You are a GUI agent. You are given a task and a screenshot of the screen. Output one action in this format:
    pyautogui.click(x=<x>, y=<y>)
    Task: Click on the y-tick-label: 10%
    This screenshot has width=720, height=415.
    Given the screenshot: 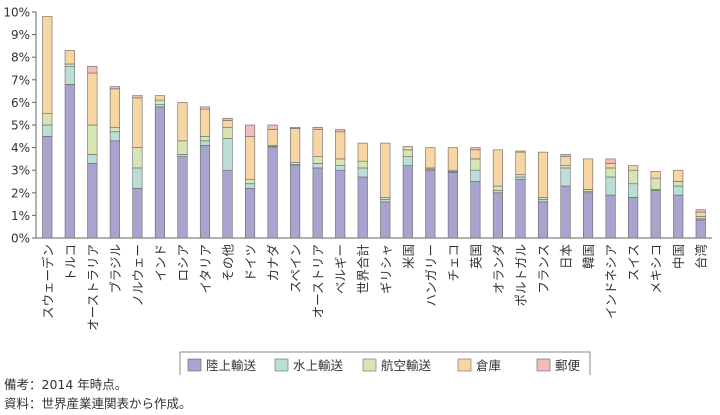 What is the action you would take?
    pyautogui.click(x=16, y=13)
    